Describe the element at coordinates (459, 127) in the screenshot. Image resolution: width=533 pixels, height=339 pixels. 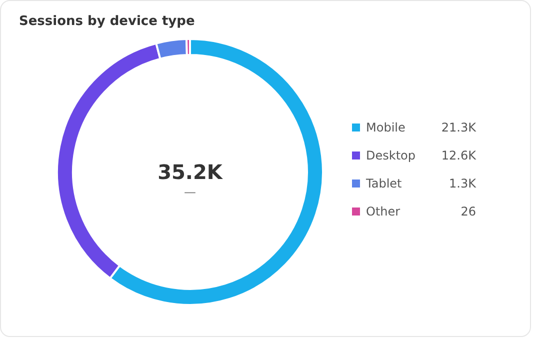
I see `data-label: 21.3K` at that location.